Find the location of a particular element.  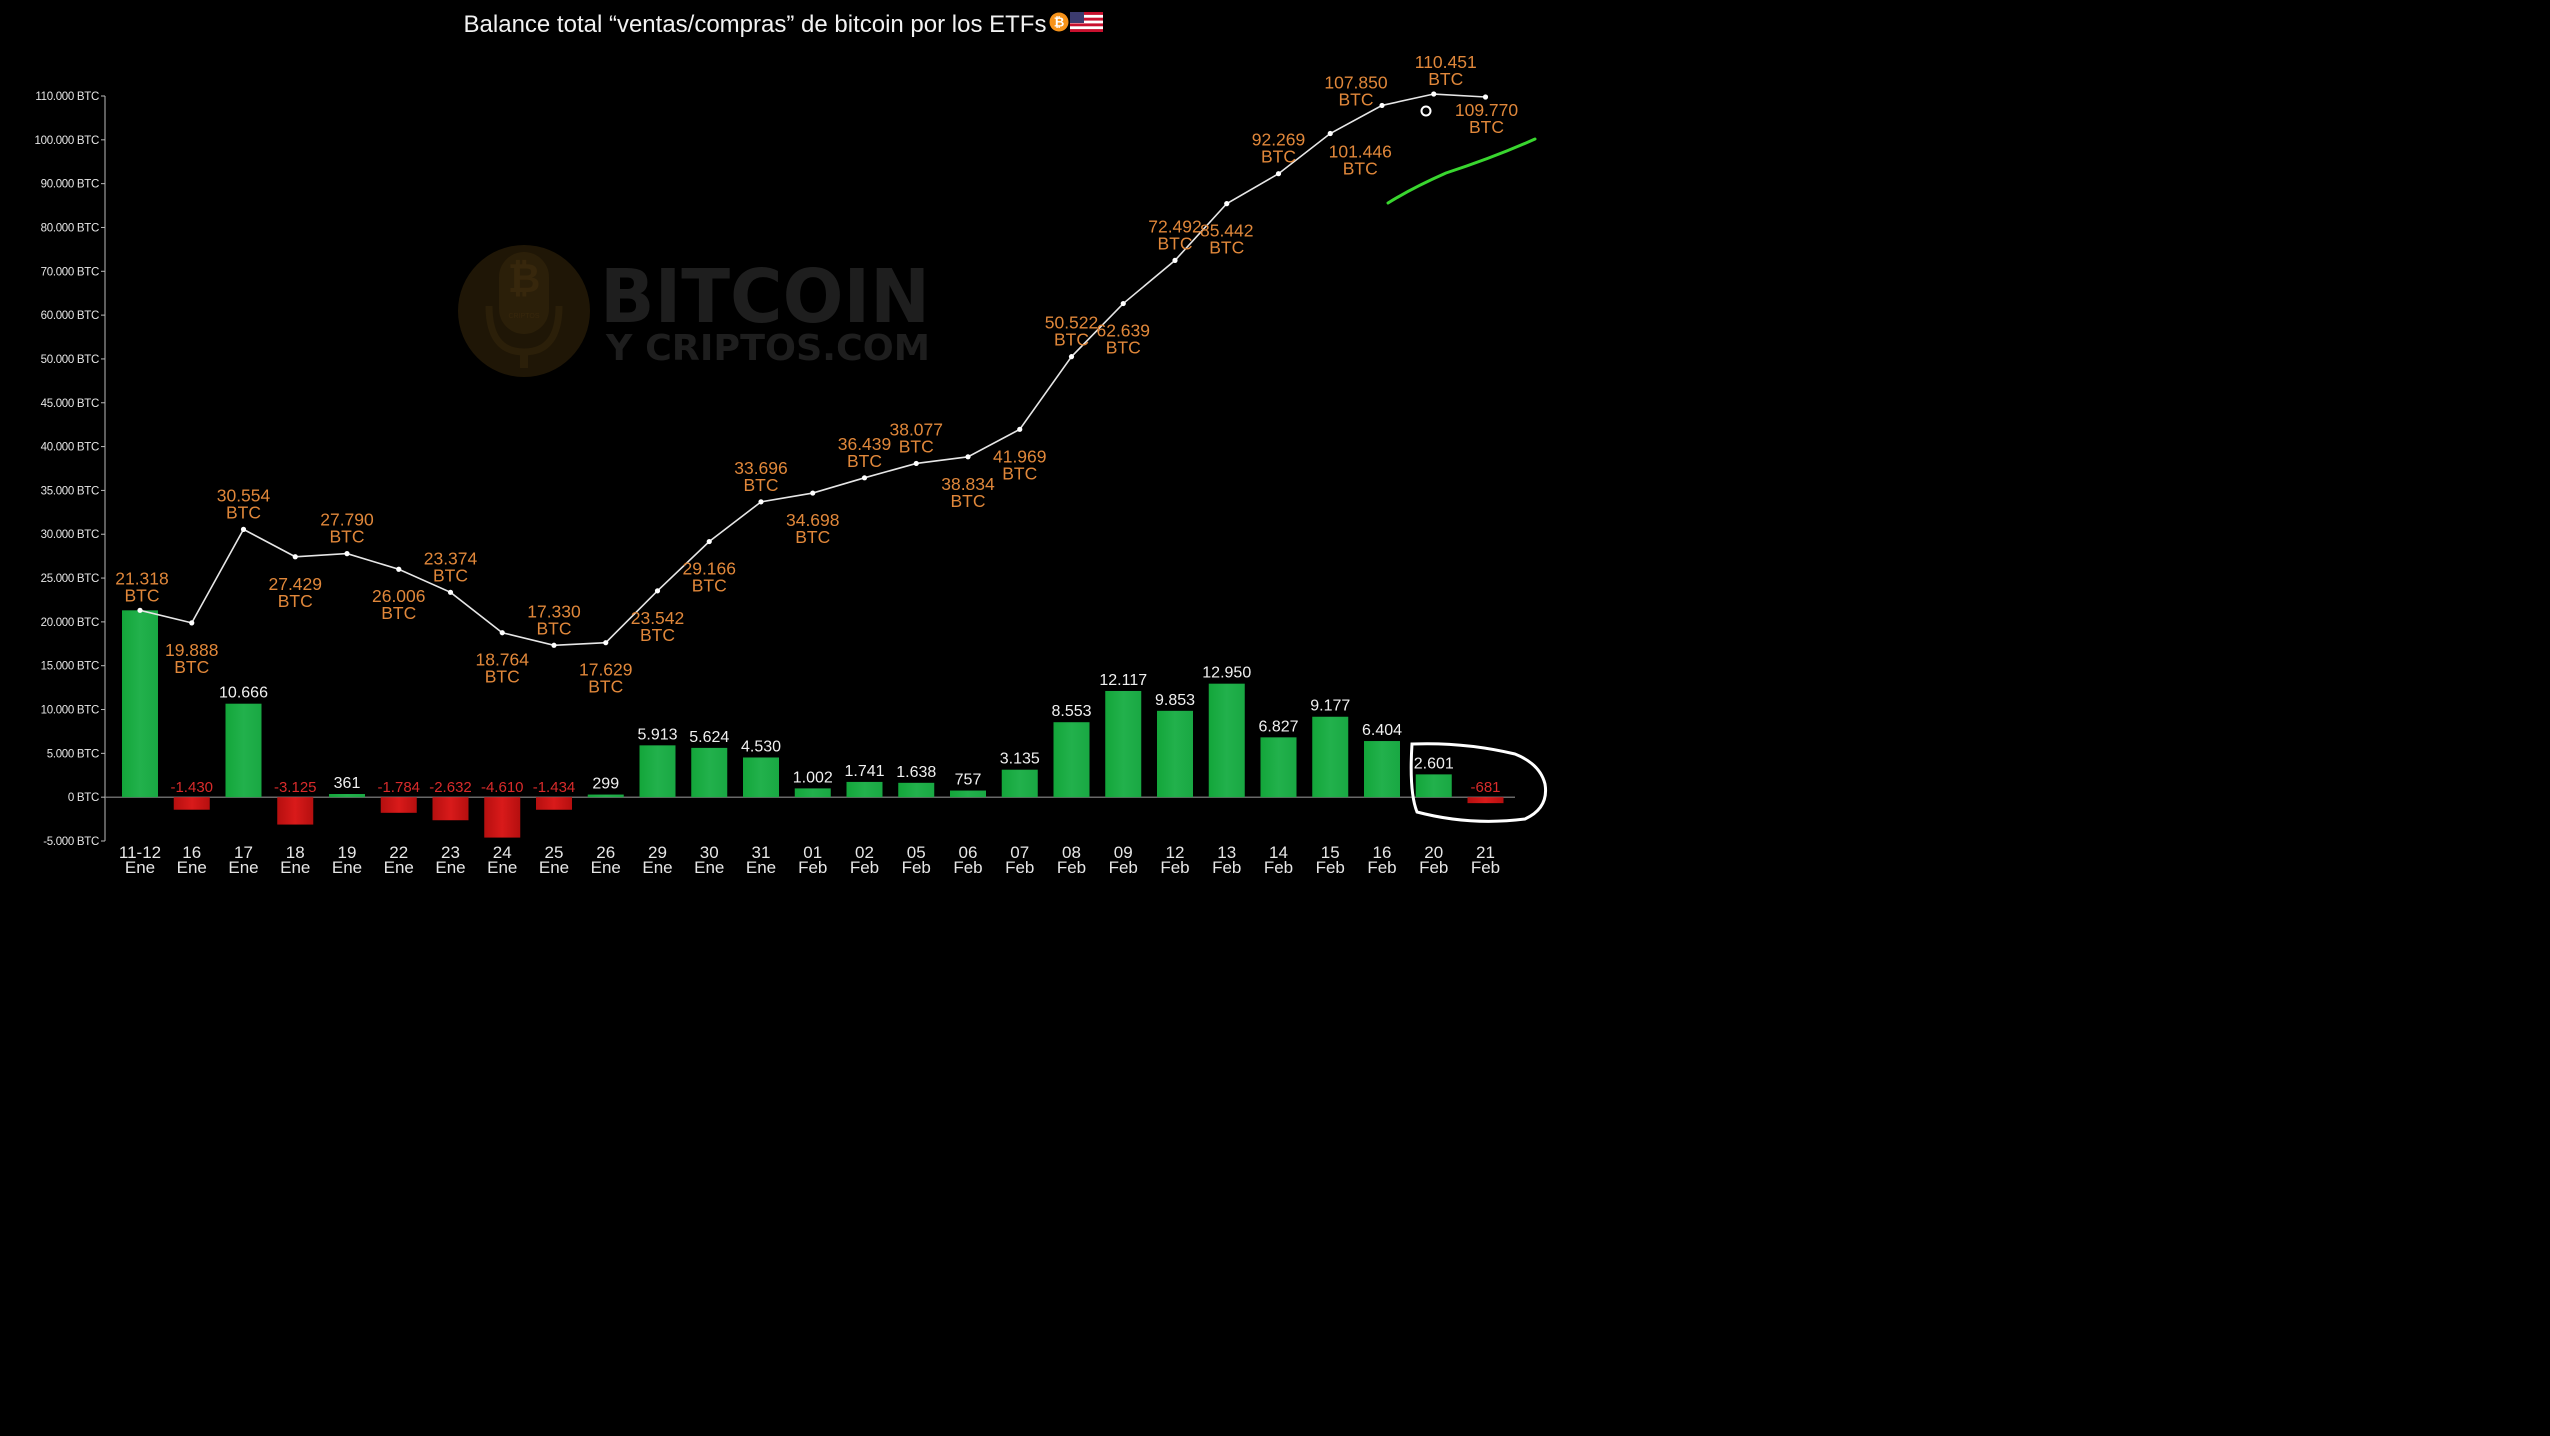

bar-value-label: 1.741 is located at coordinates (864, 771).